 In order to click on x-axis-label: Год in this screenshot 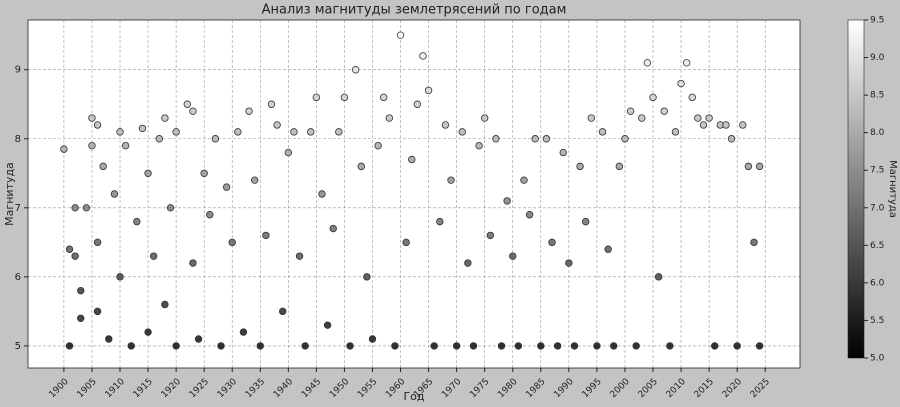, I will do `click(413, 396)`.